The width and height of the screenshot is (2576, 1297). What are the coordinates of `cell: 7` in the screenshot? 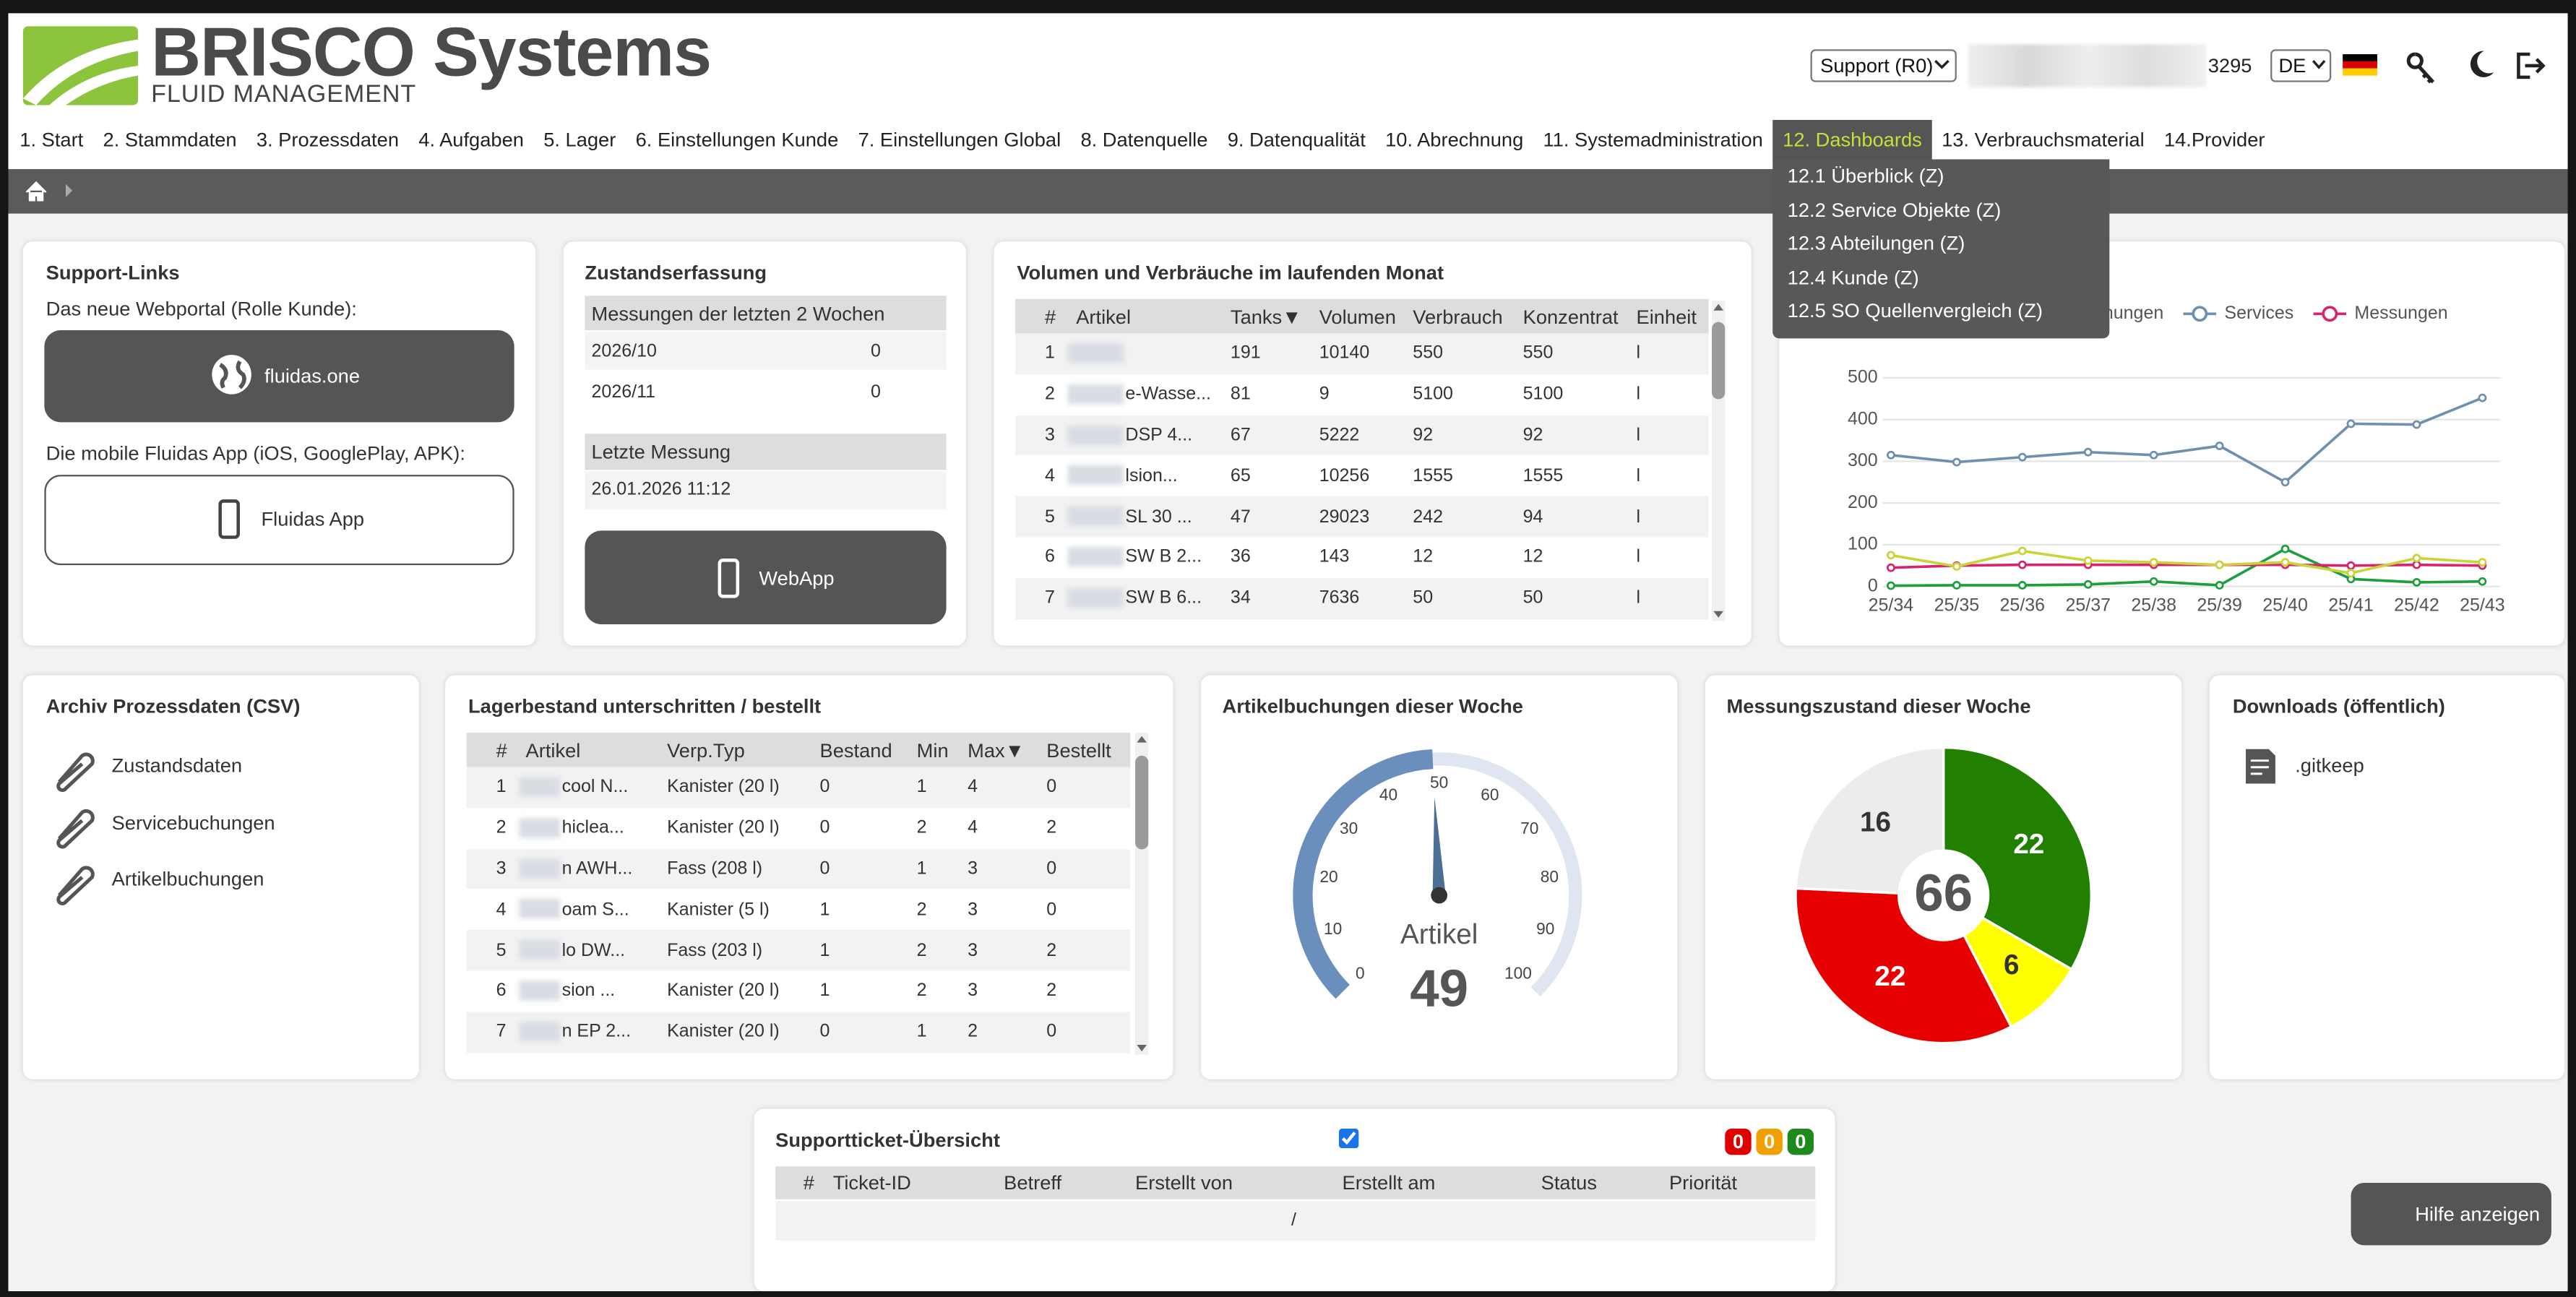 It's located at (1050, 598).